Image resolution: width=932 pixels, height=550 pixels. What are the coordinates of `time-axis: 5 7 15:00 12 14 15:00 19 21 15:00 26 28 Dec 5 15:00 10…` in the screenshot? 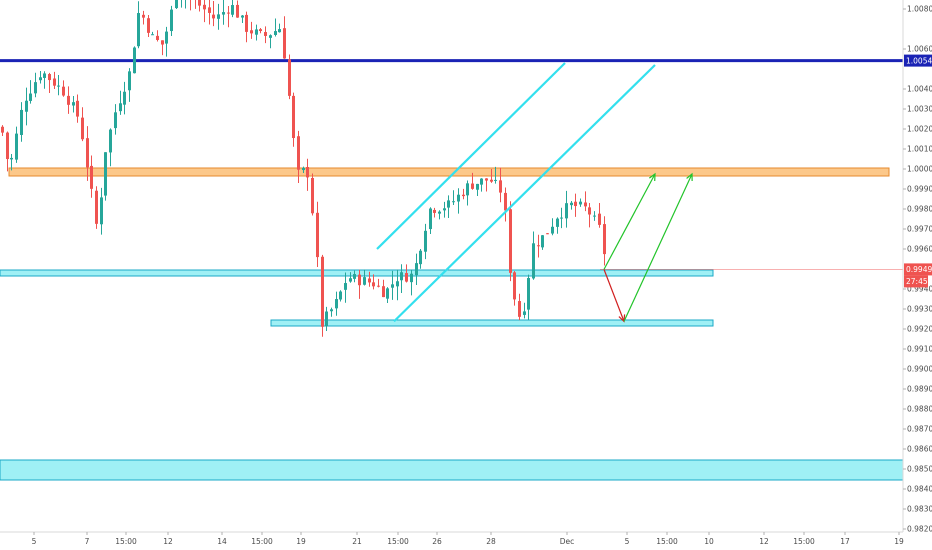 It's located at (468, 539).